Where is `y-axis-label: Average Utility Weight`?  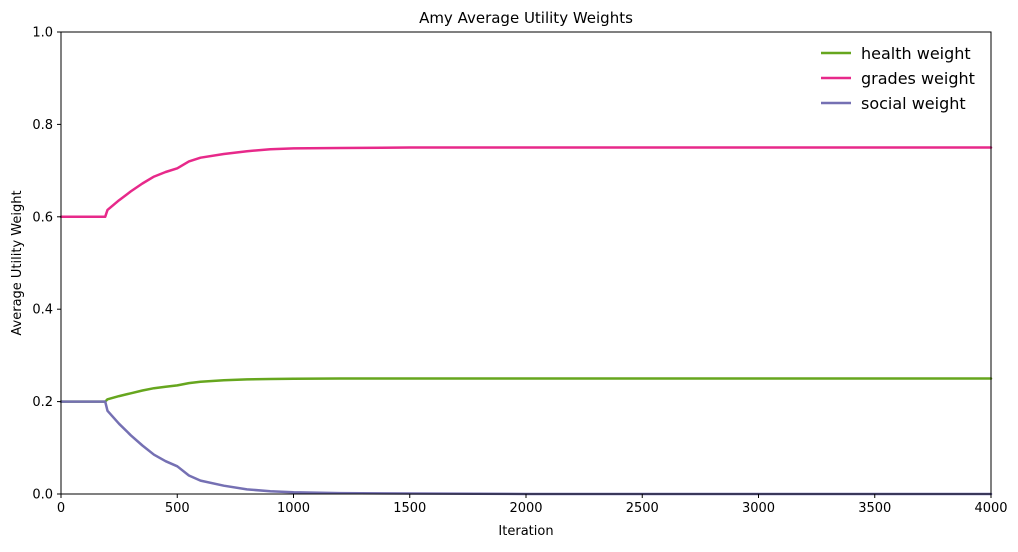 y-axis-label: Average Utility Weight is located at coordinates (17, 262).